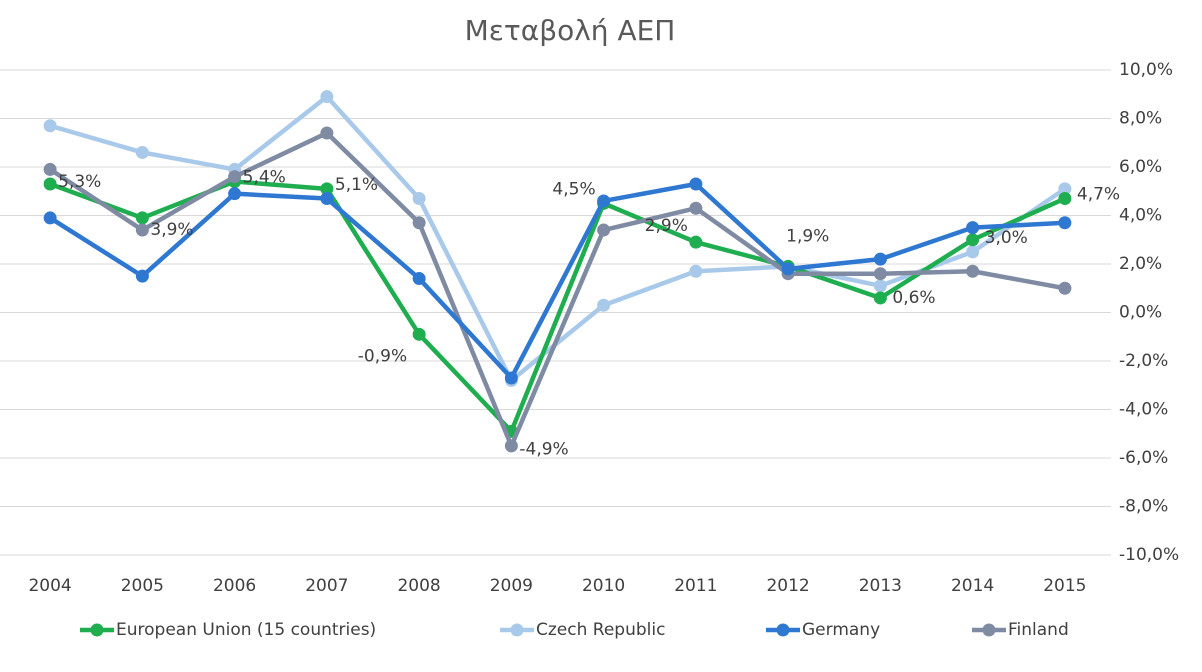  Describe the element at coordinates (913, 298) in the screenshot. I see `data-label: 0,6%` at that location.